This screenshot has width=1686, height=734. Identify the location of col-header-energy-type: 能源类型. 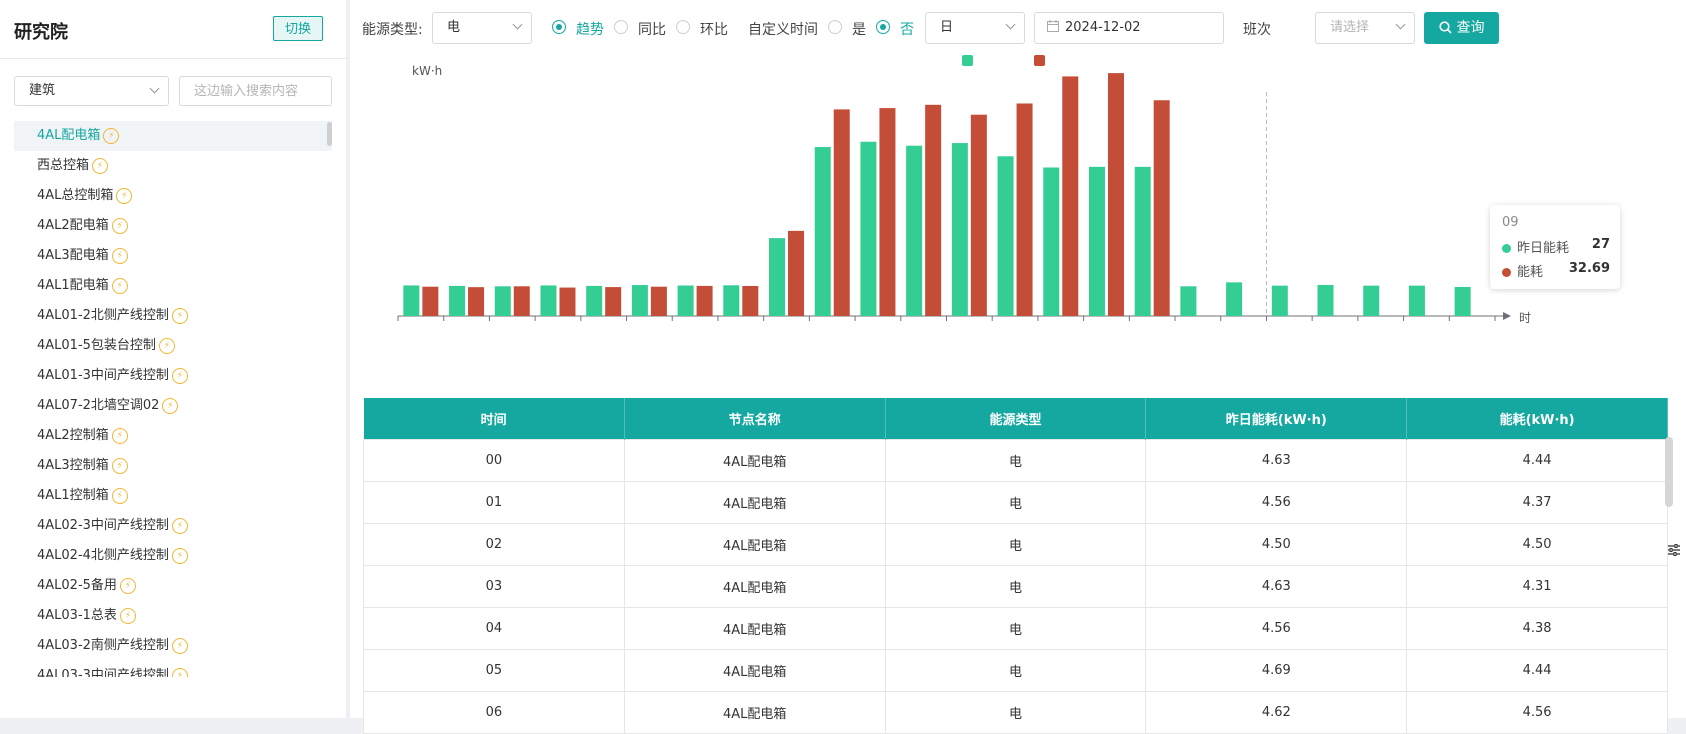
(1016, 419).